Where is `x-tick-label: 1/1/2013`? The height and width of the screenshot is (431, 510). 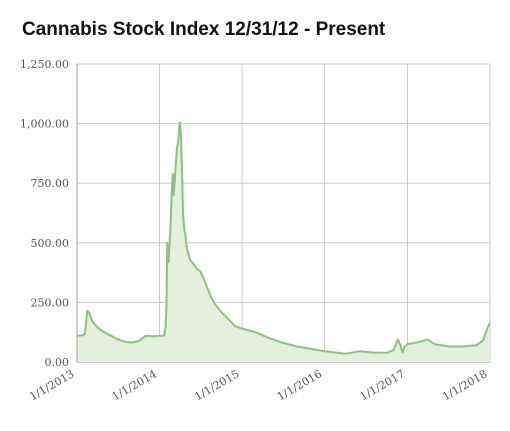
x-tick-label: 1/1/2013 is located at coordinates (51, 385).